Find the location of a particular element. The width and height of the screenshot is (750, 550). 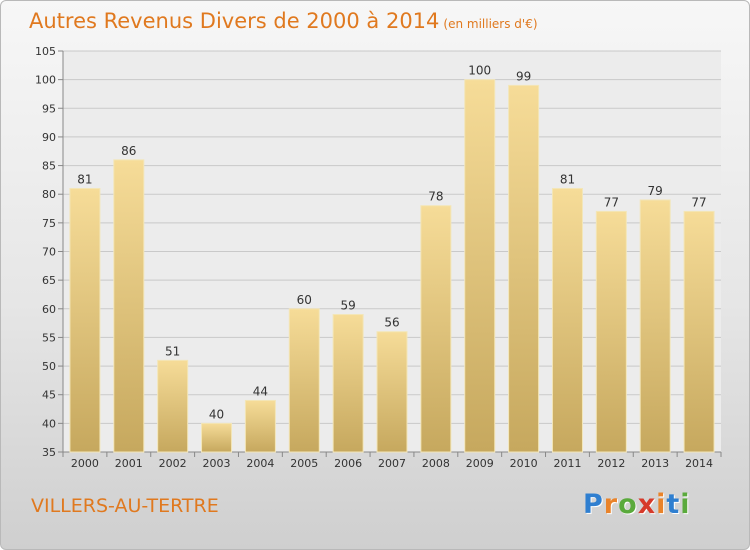

title-text: Autres Revenus Divers de 2000 à 2014 is located at coordinates (234, 21).